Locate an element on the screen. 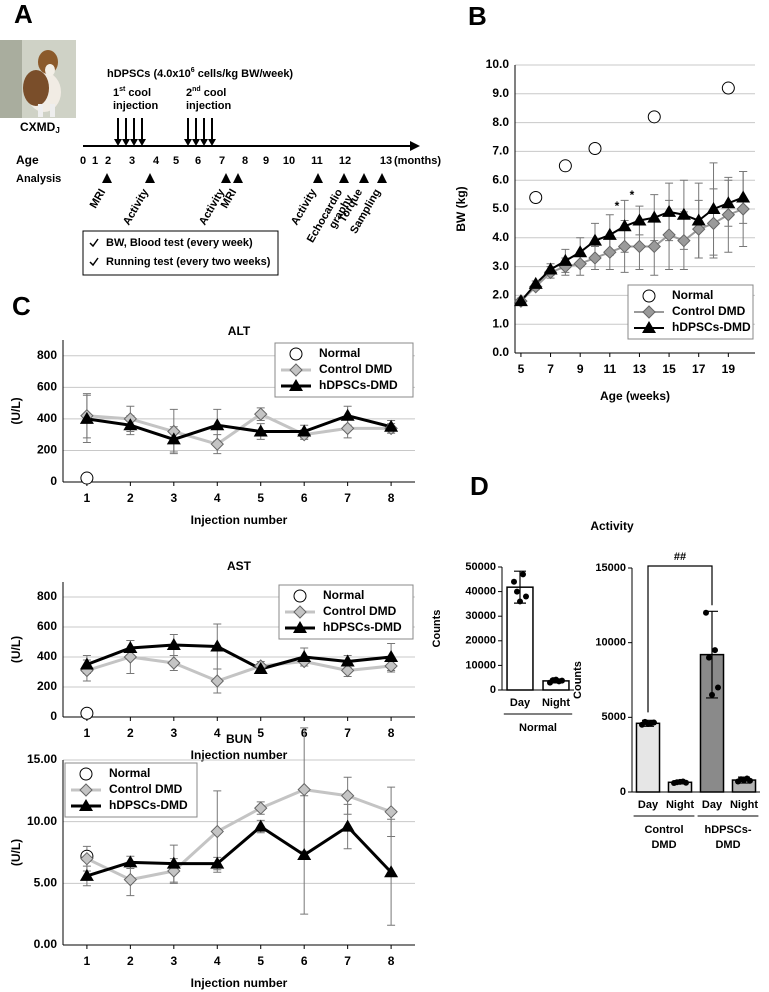 The image size is (769, 992). age-tick: 6 is located at coordinates (198, 161).